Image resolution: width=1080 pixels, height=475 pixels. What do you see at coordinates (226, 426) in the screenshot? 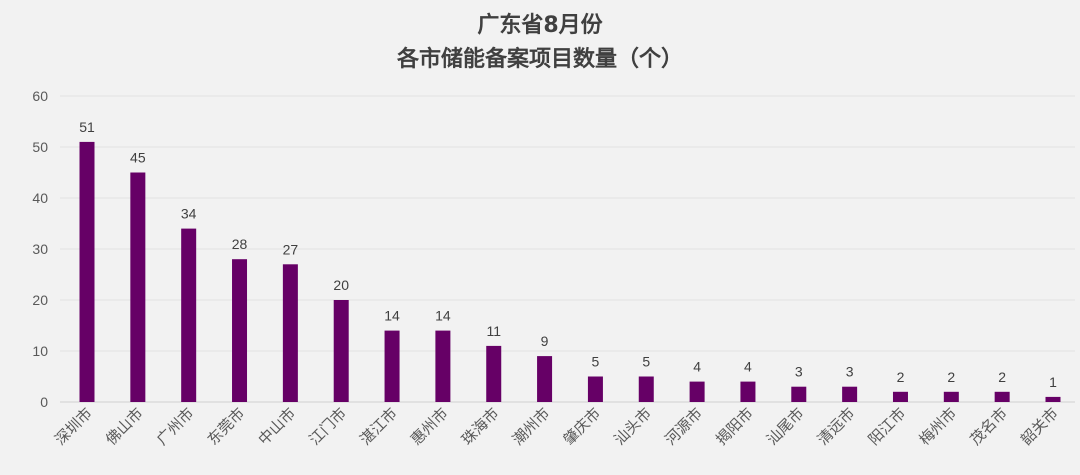
I see `x-tick-label: 东莞市` at bounding box center [226, 426].